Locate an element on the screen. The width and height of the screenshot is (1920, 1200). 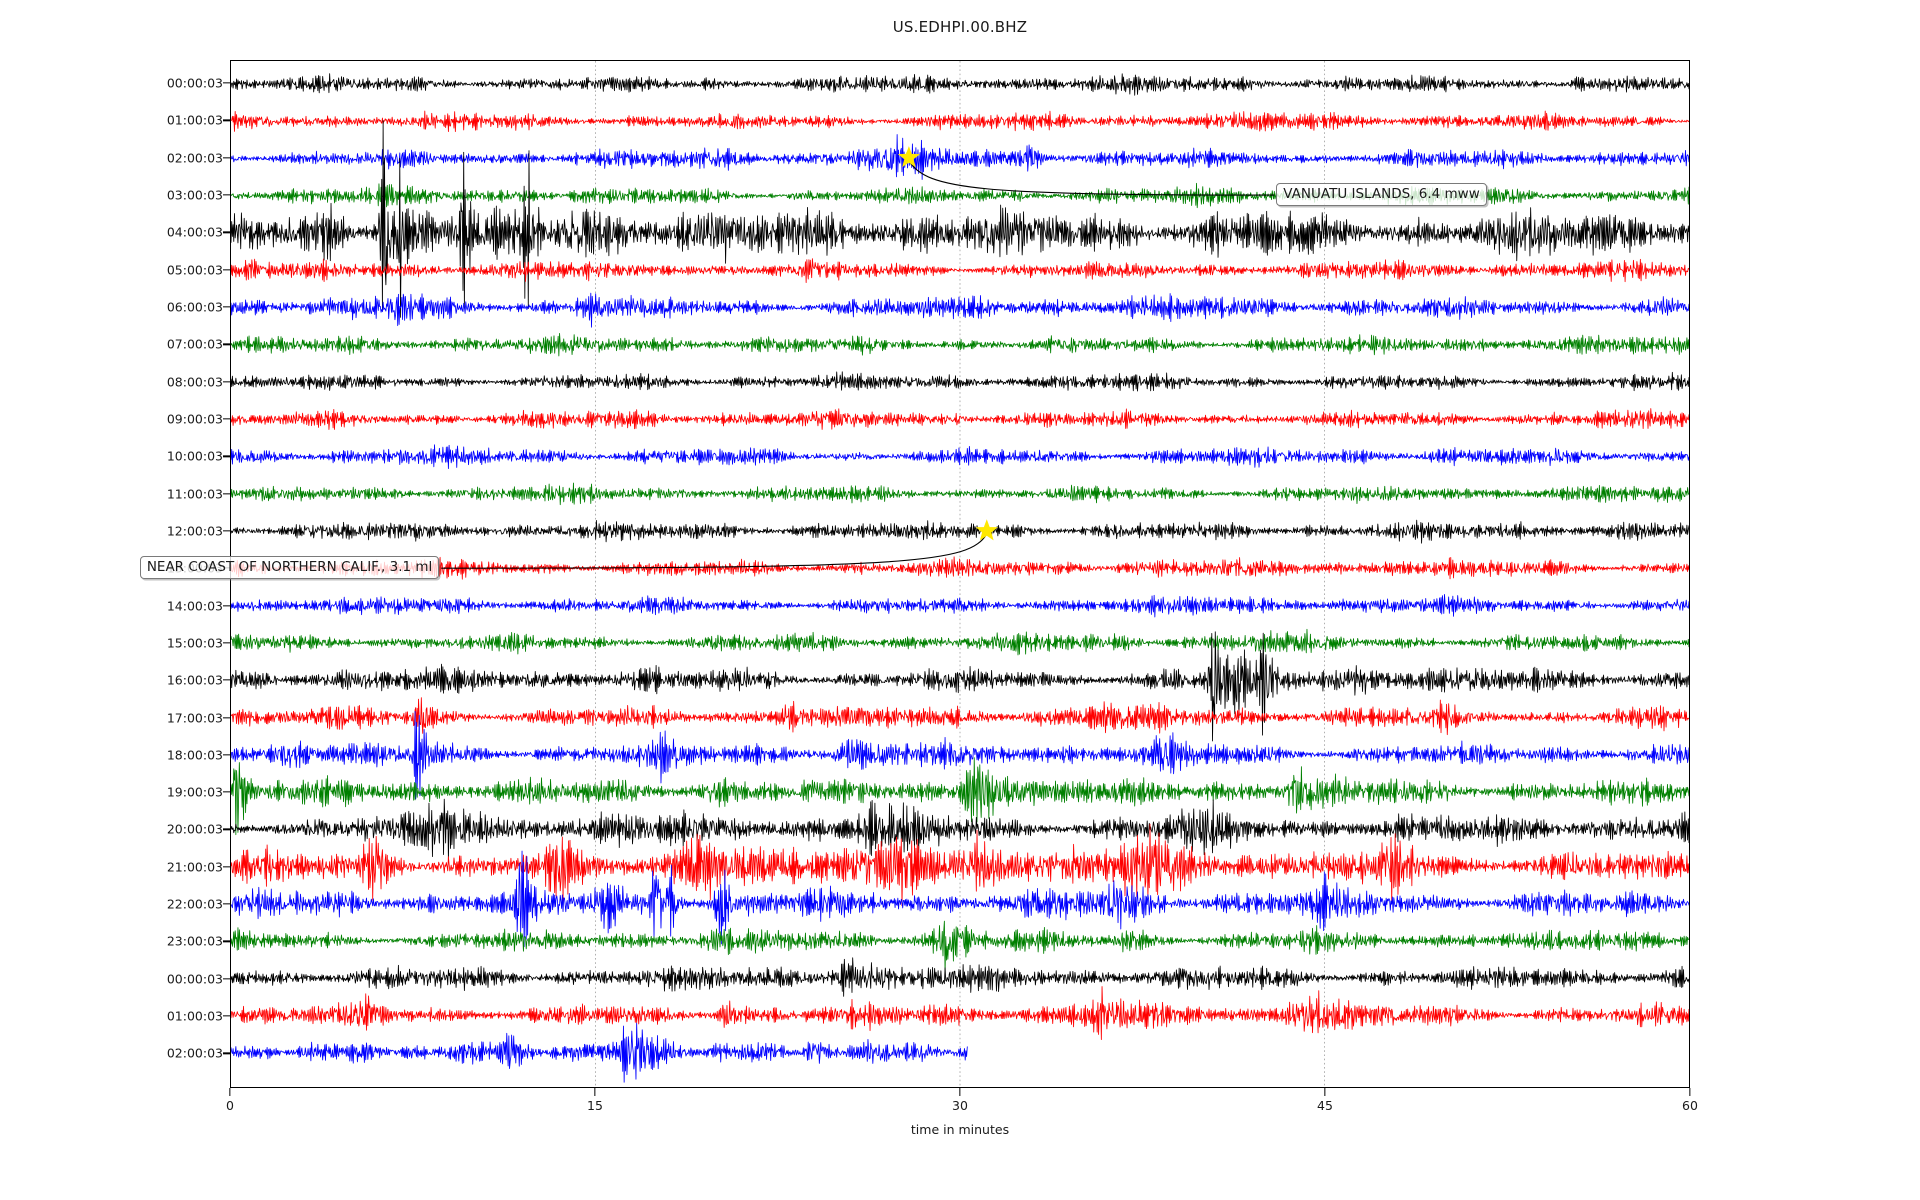
y-axis-tick-label: 07:00:03 is located at coordinates (194, 344).